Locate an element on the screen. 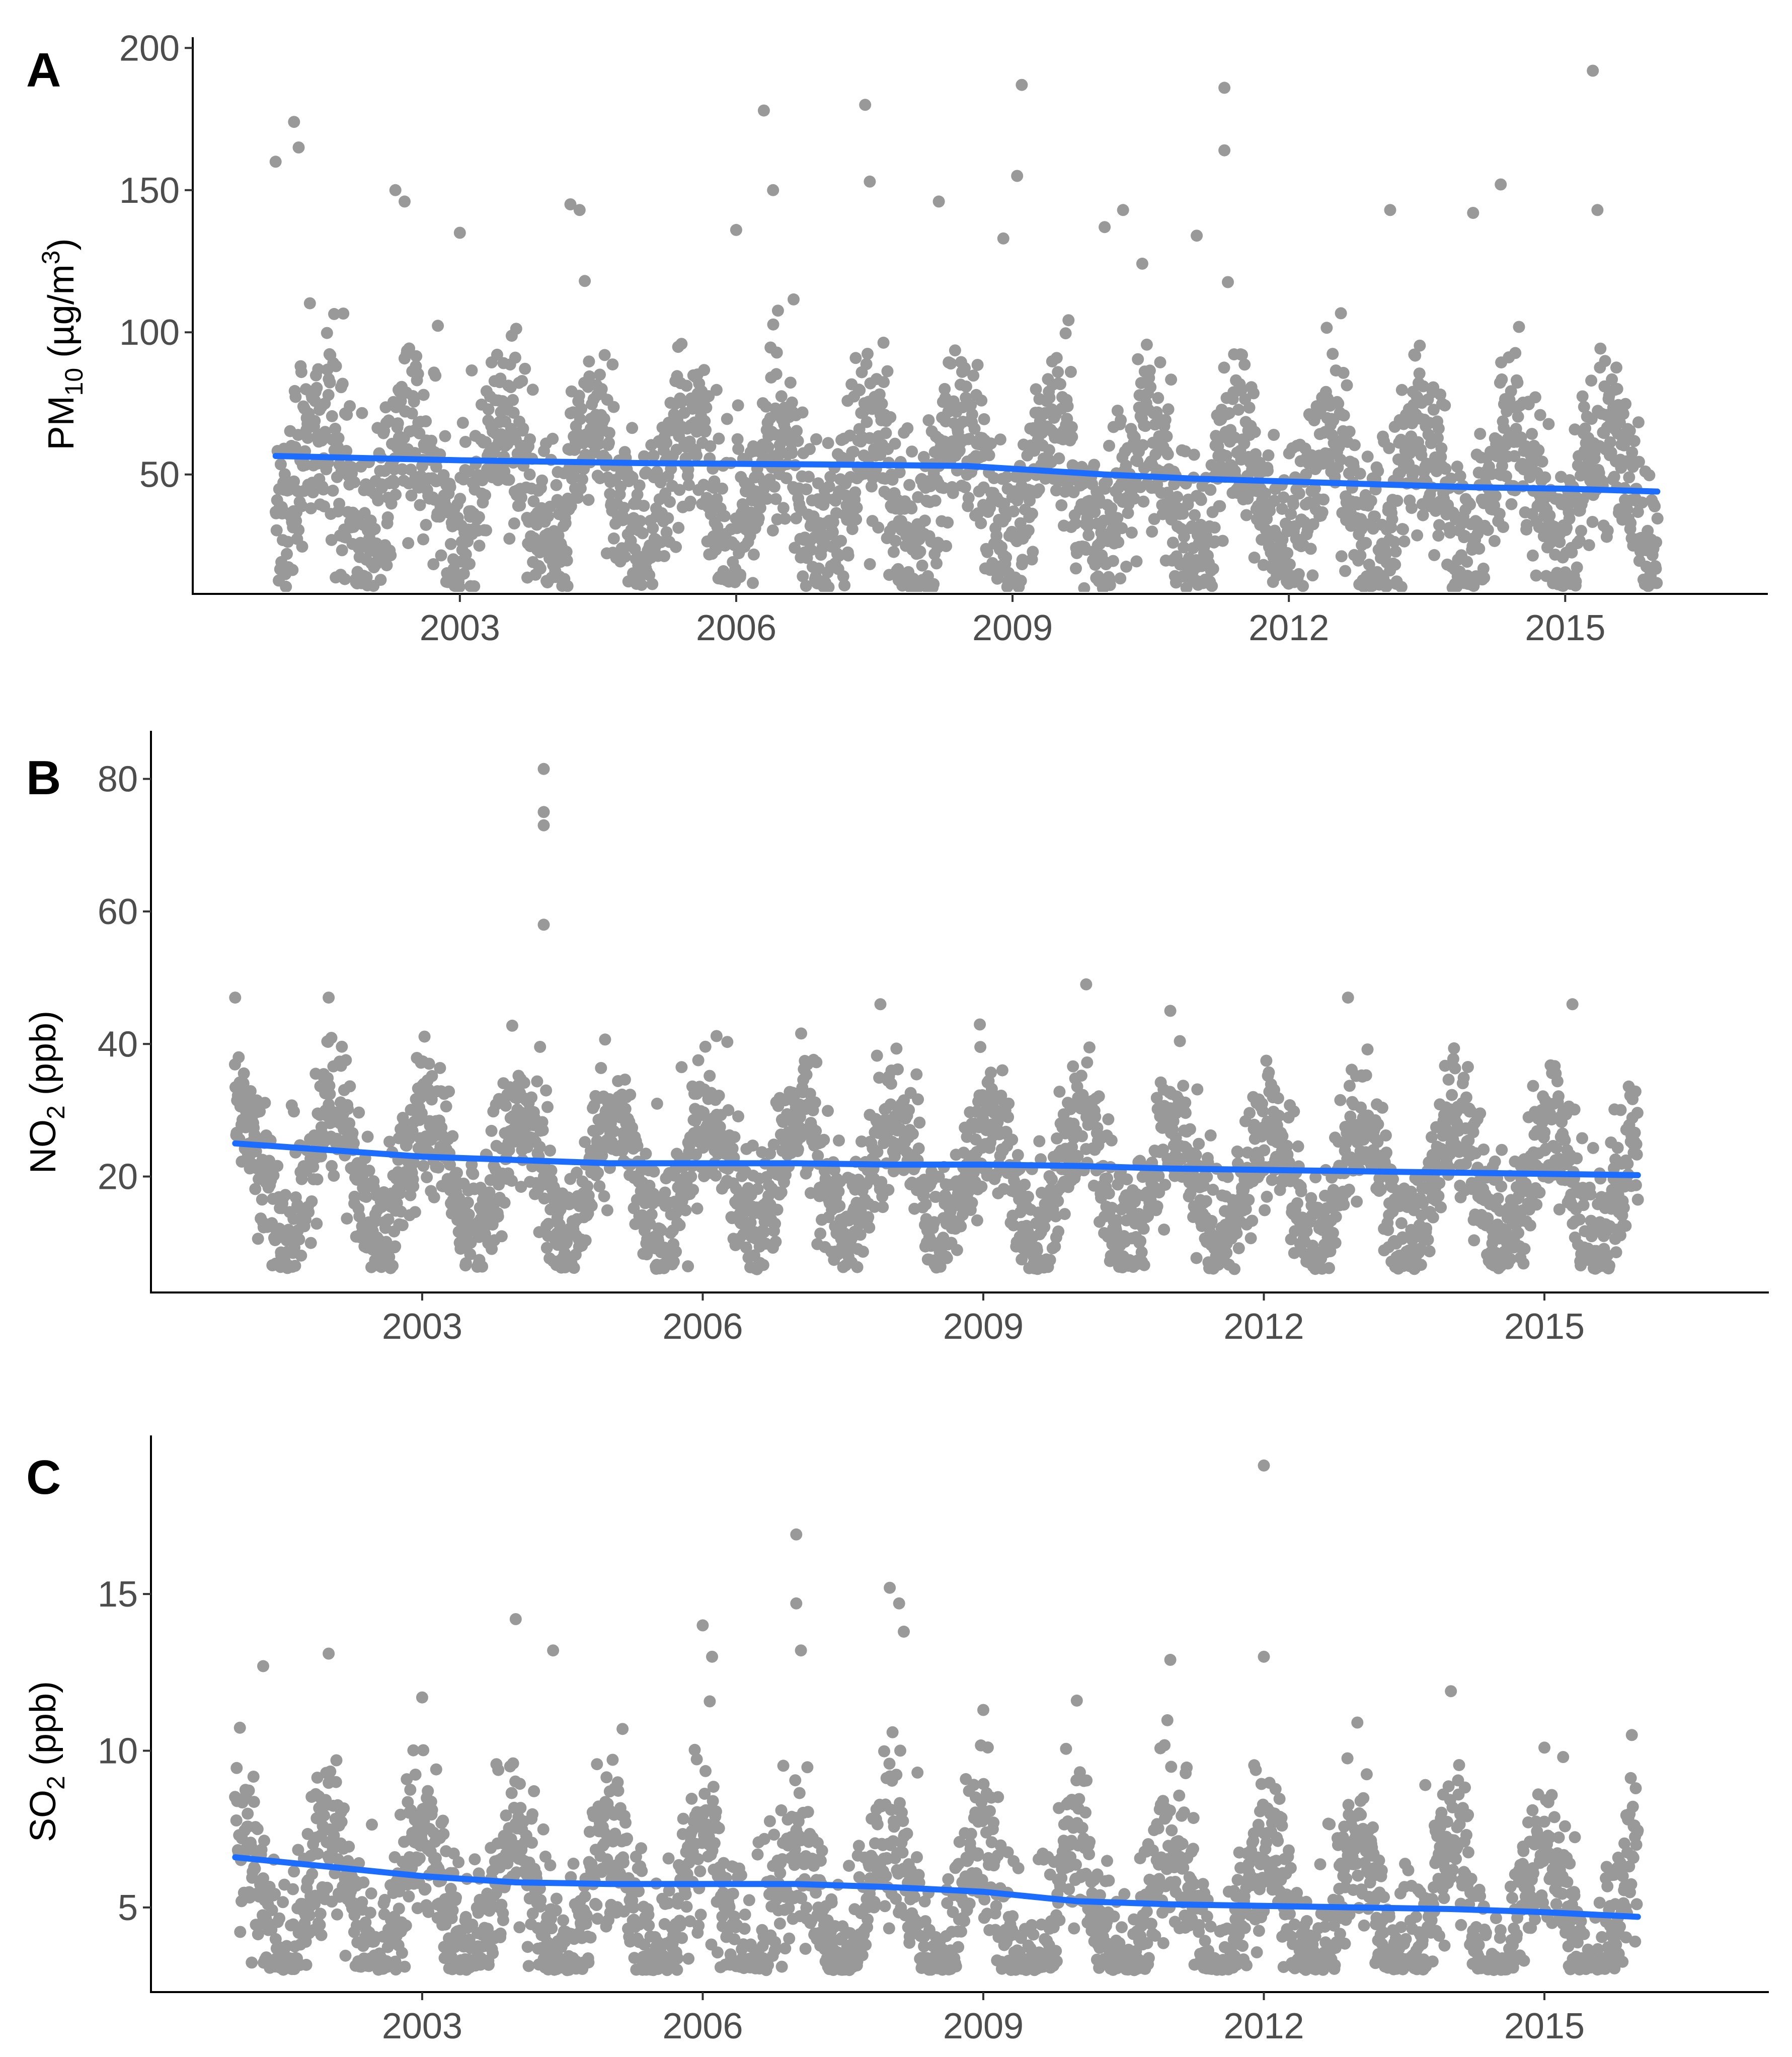 This screenshot has width=1792, height=2057. y-axis-title-b: NO2 (ppb) is located at coordinates (46, 1092).